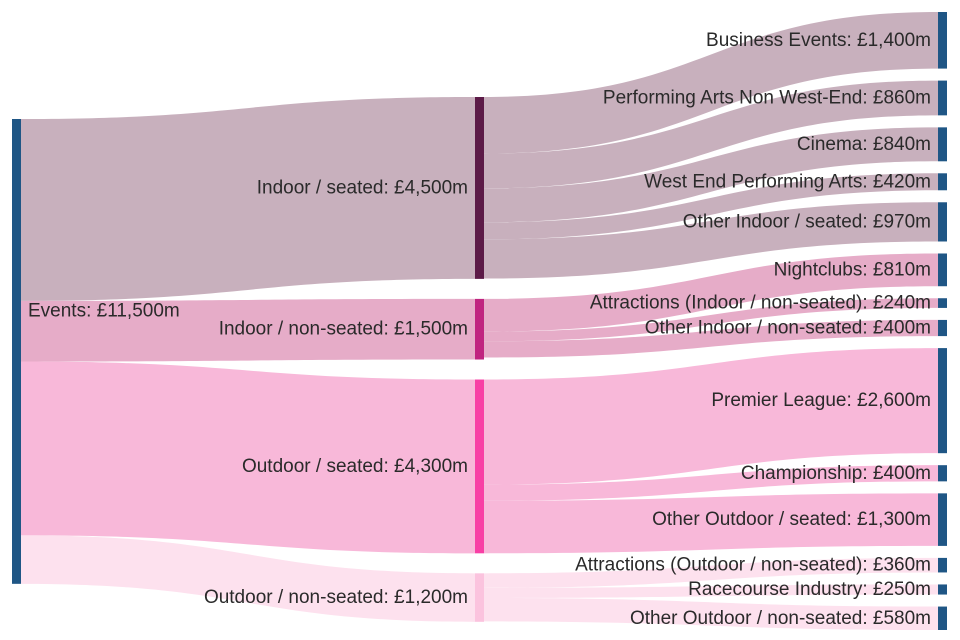  Describe the element at coordinates (942, 565) in the screenshot. I see `node-attractions-outdoor` at that location.